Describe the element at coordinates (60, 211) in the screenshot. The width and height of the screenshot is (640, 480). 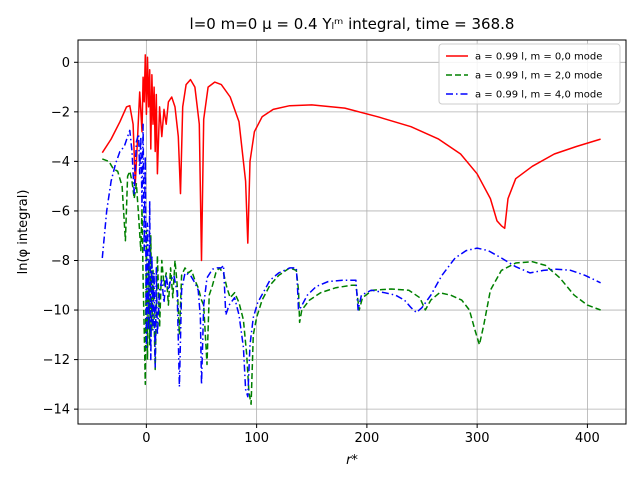
I see `y-tick-label: −6` at that location.